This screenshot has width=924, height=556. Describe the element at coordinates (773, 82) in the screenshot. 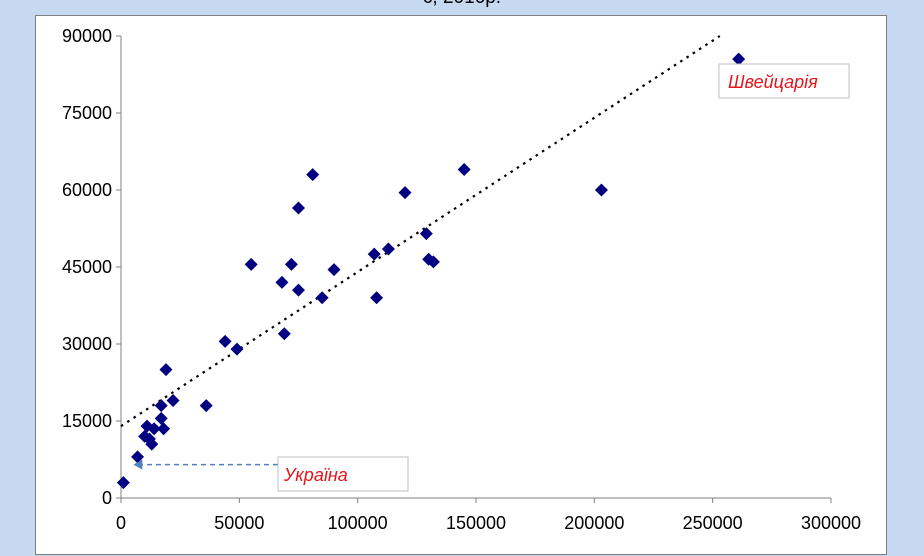

I see `annotation-label: Швейцарія` at that location.